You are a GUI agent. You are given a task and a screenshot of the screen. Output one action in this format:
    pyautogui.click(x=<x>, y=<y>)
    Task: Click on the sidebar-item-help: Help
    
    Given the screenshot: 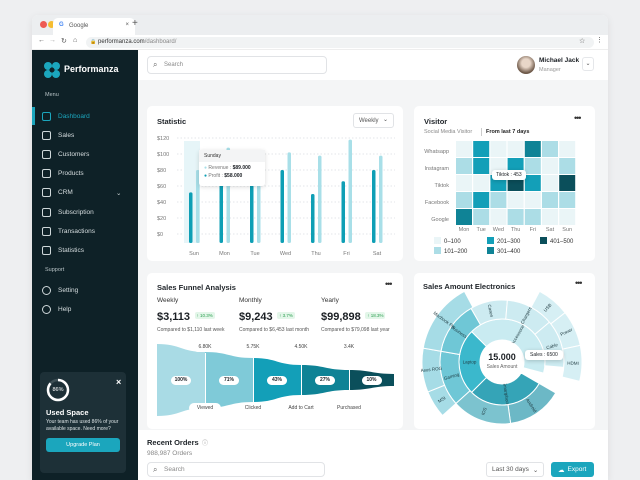 What is the action you would take?
    pyautogui.click(x=90, y=309)
    